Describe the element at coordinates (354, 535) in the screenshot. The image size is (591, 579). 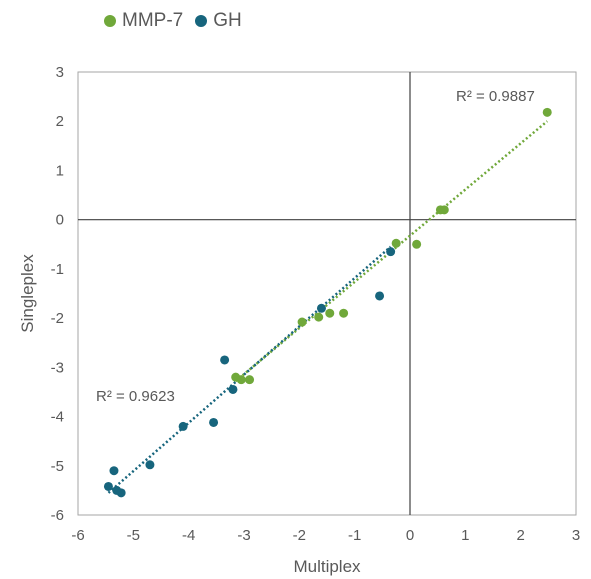
I see `x-tick-label: -1` at that location.